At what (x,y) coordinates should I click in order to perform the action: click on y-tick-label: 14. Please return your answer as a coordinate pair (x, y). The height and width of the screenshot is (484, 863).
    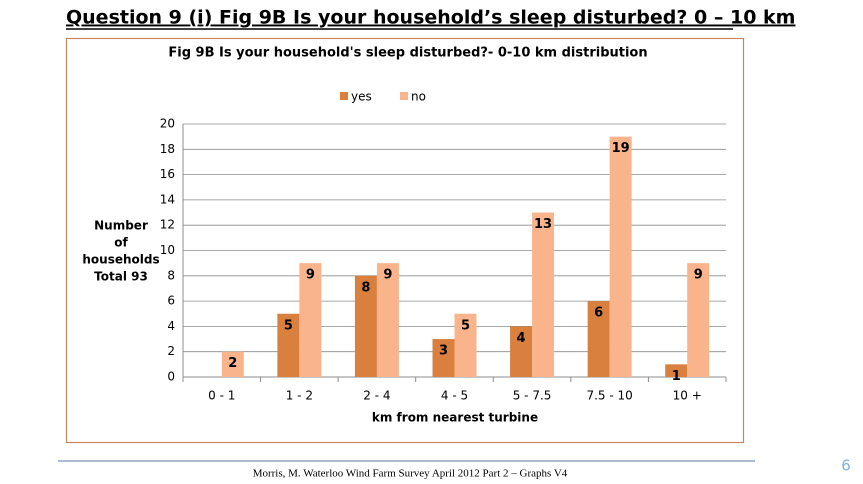
    Looking at the image, I should click on (167, 199).